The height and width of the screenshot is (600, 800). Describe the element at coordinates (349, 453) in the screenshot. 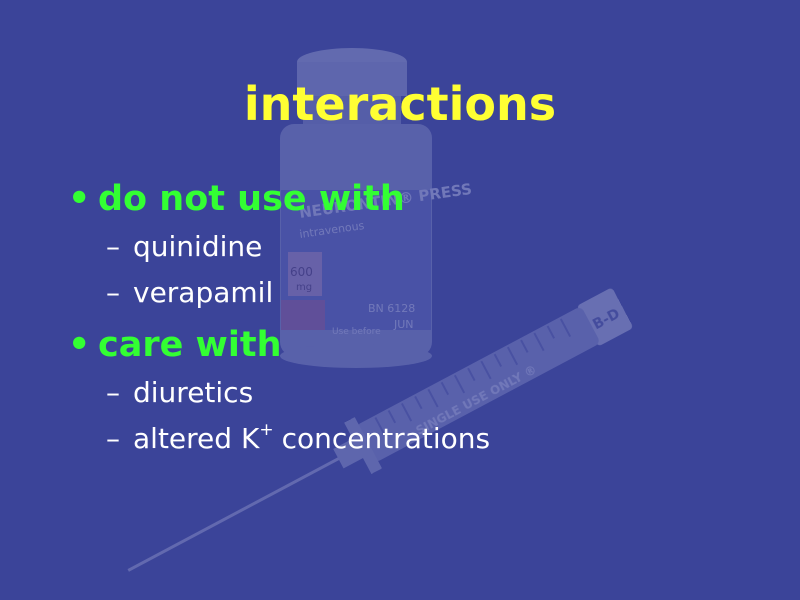

I see `syringe-hub` at that location.